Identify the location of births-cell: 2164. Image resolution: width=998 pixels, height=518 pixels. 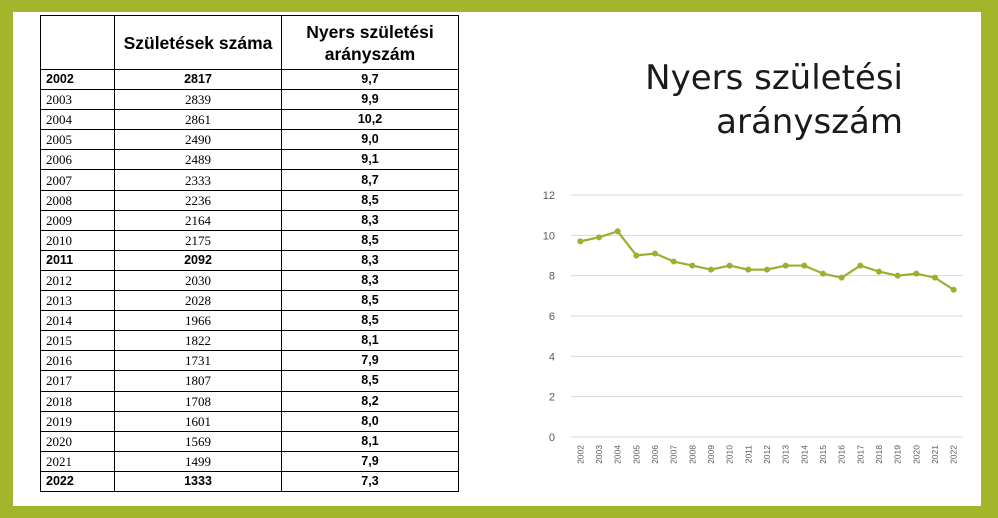
(198, 220).